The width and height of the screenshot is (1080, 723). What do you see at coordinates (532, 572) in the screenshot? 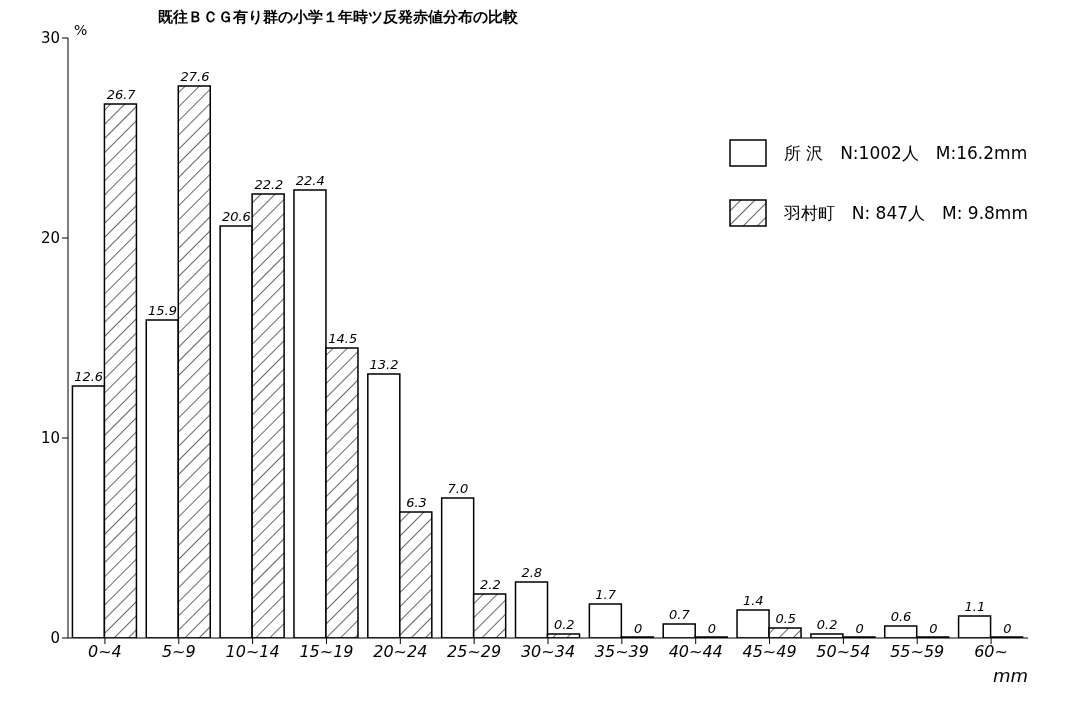
I see `data-label: 2.8` at bounding box center [532, 572].